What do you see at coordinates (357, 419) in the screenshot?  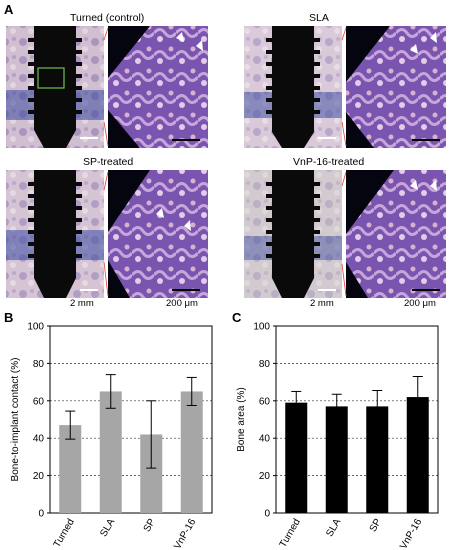 I see `chart-c-plot-frame` at bounding box center [357, 419].